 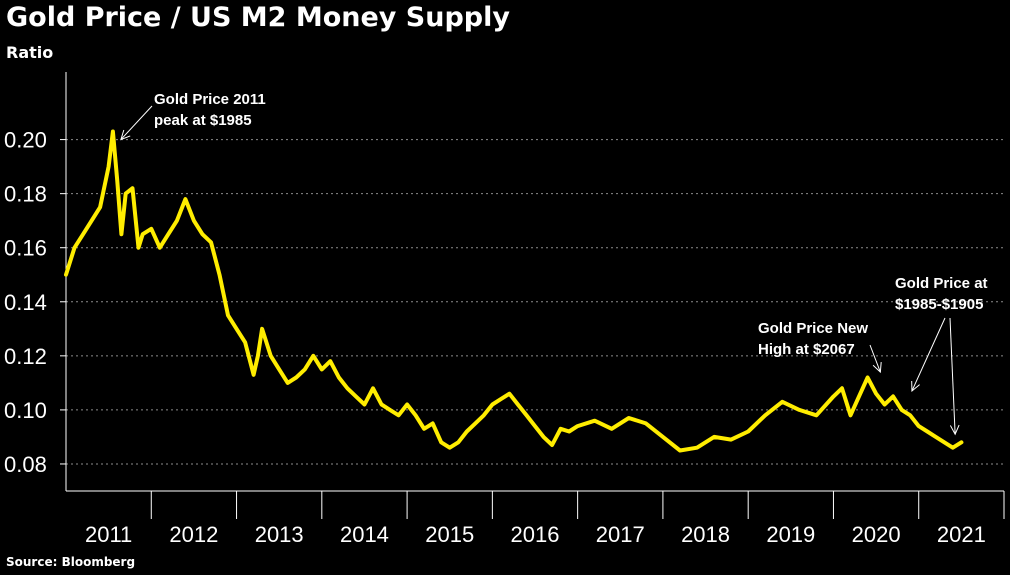 I want to click on y-tick-label: 0.16, so click(x=25, y=248).